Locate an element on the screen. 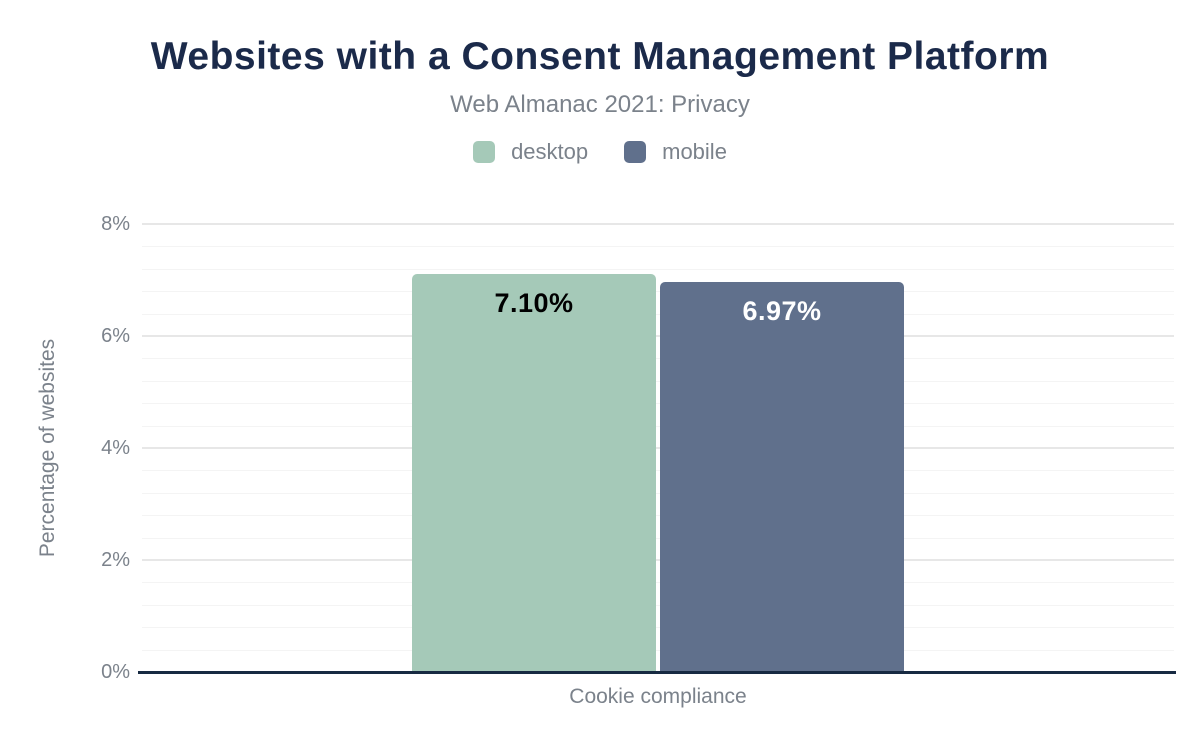 The width and height of the screenshot is (1200, 742). y-tick-label: 0% is located at coordinates (115, 672).